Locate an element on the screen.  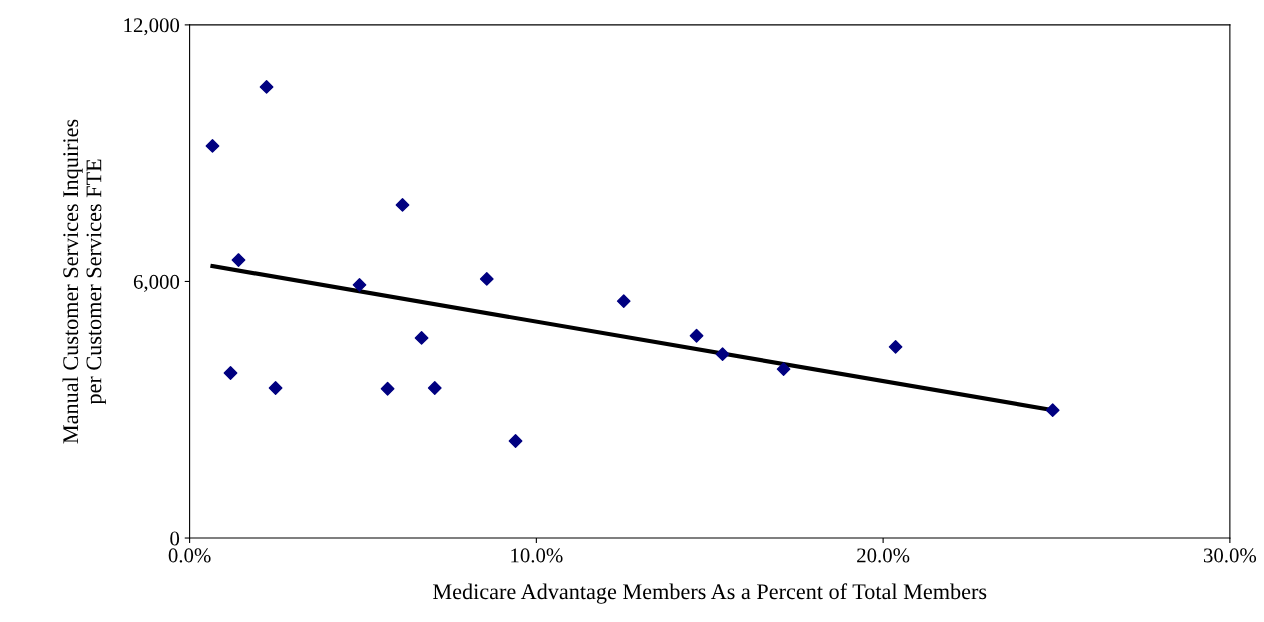
y-tick-label: 12,000 is located at coordinates (152, 27).